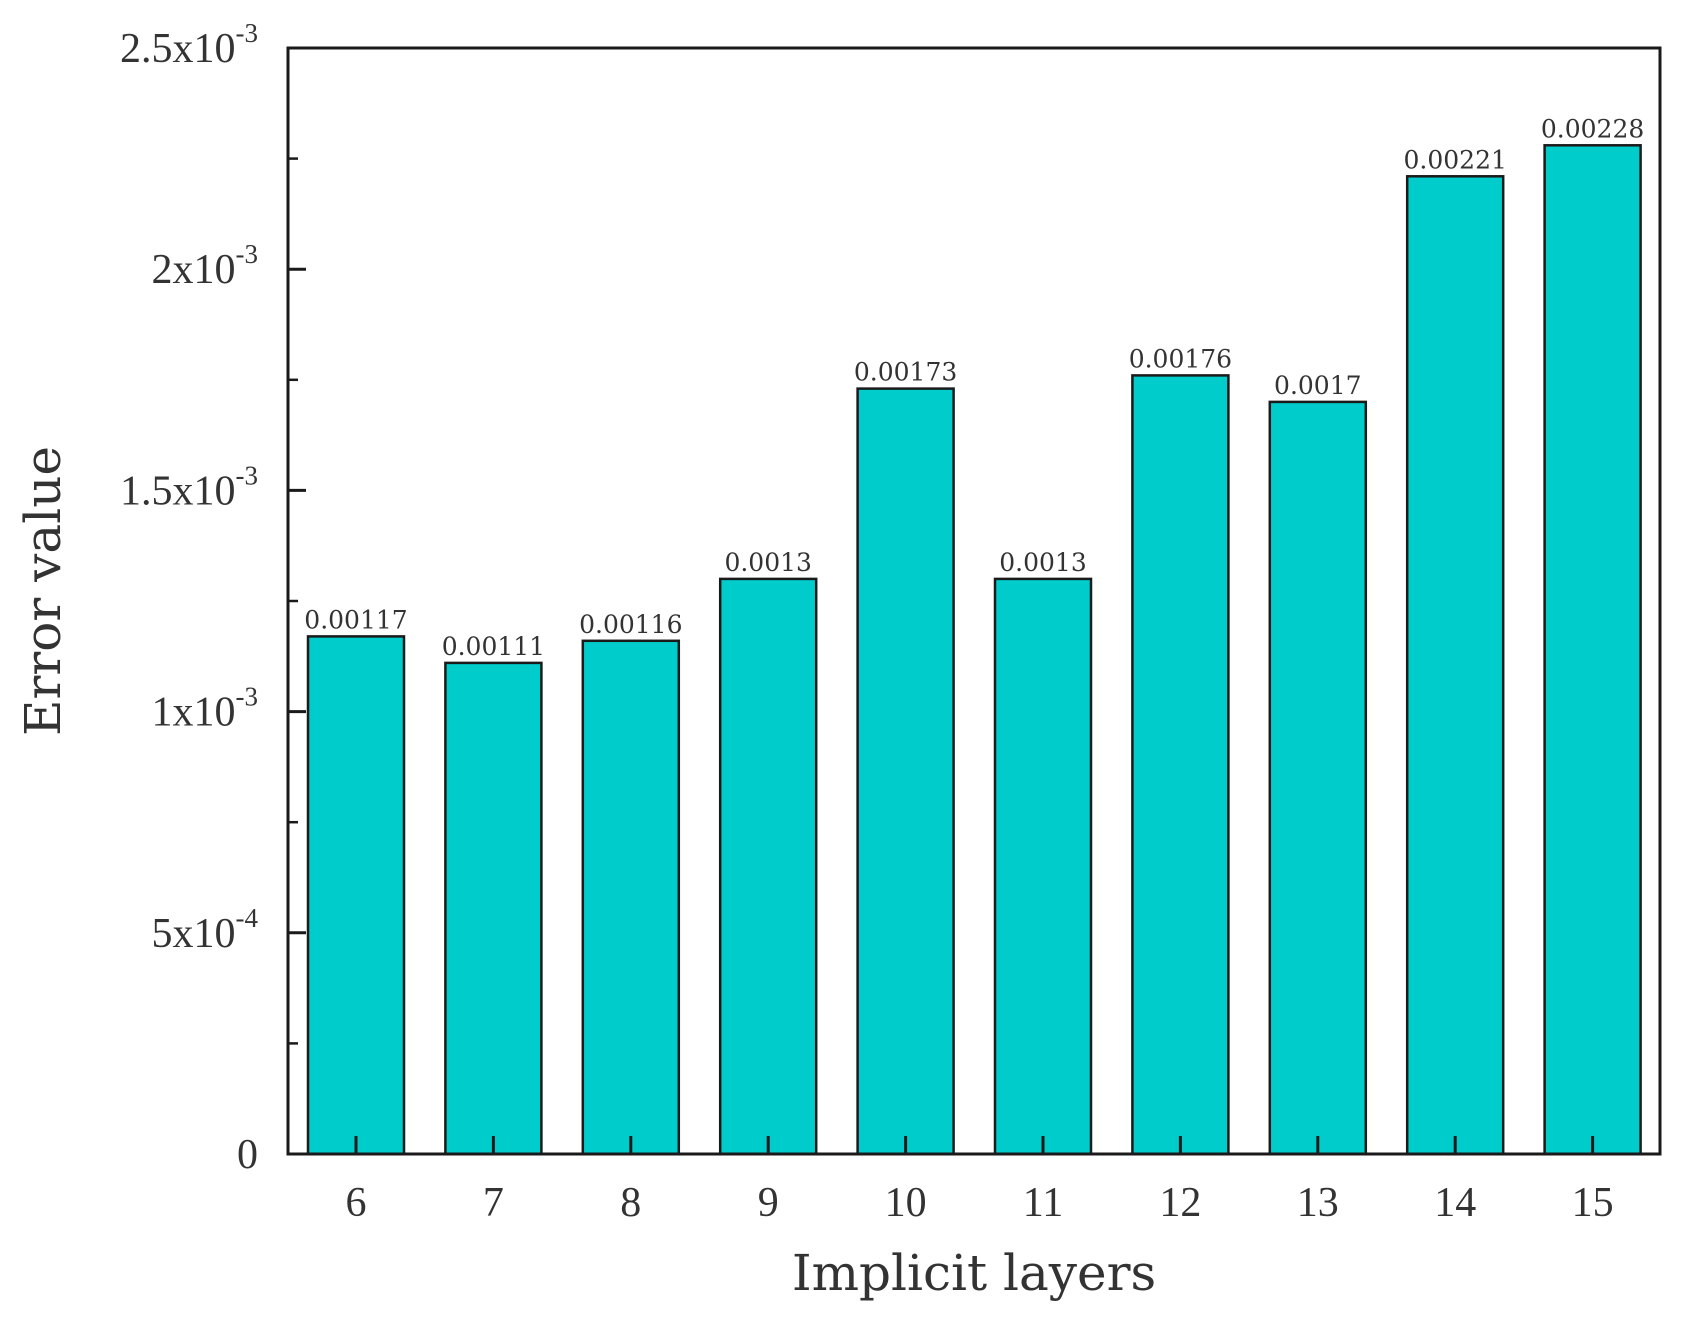 This screenshot has height=1329, width=1684. What do you see at coordinates (493, 646) in the screenshot?
I see `data-label-7: 0.00111` at bounding box center [493, 646].